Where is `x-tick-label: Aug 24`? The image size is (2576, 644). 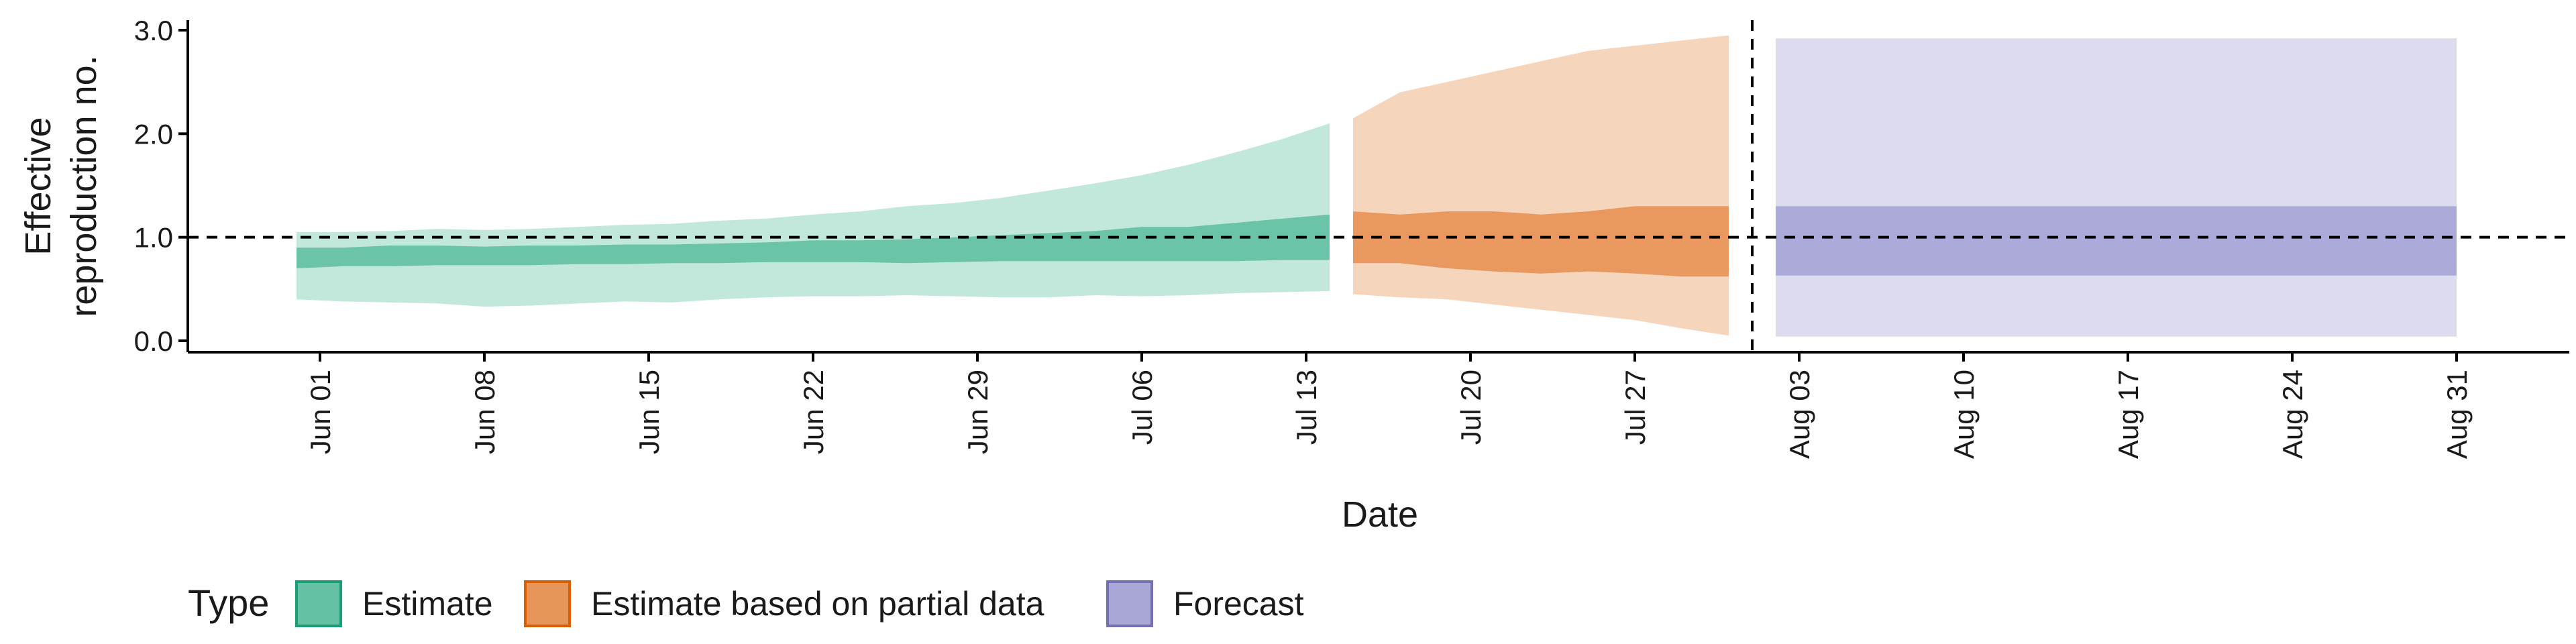 x-tick-label: Aug 24 is located at coordinates (2292, 414).